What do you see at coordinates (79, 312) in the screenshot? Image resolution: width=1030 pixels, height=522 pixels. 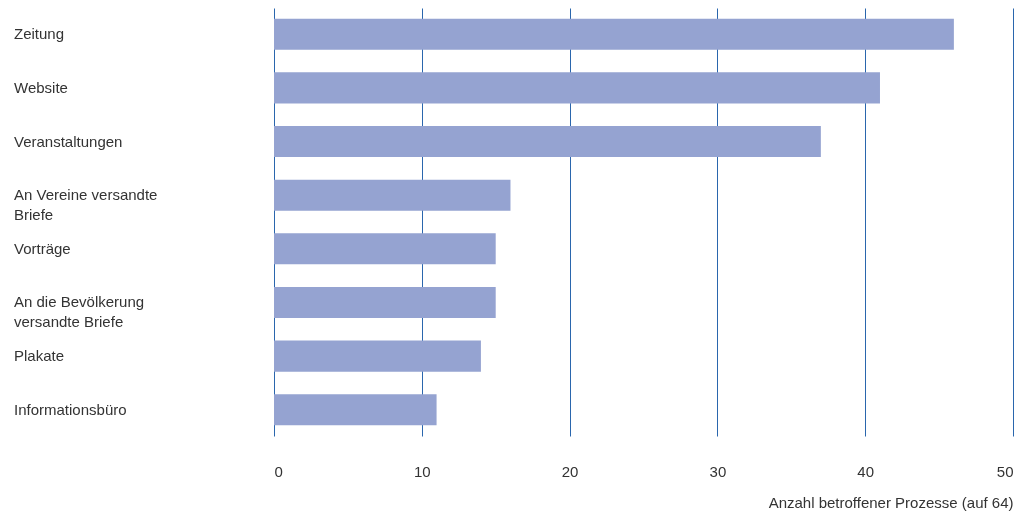 I see `y-tick-label: An die Bevölkerung versandte Briefe` at bounding box center [79, 312].